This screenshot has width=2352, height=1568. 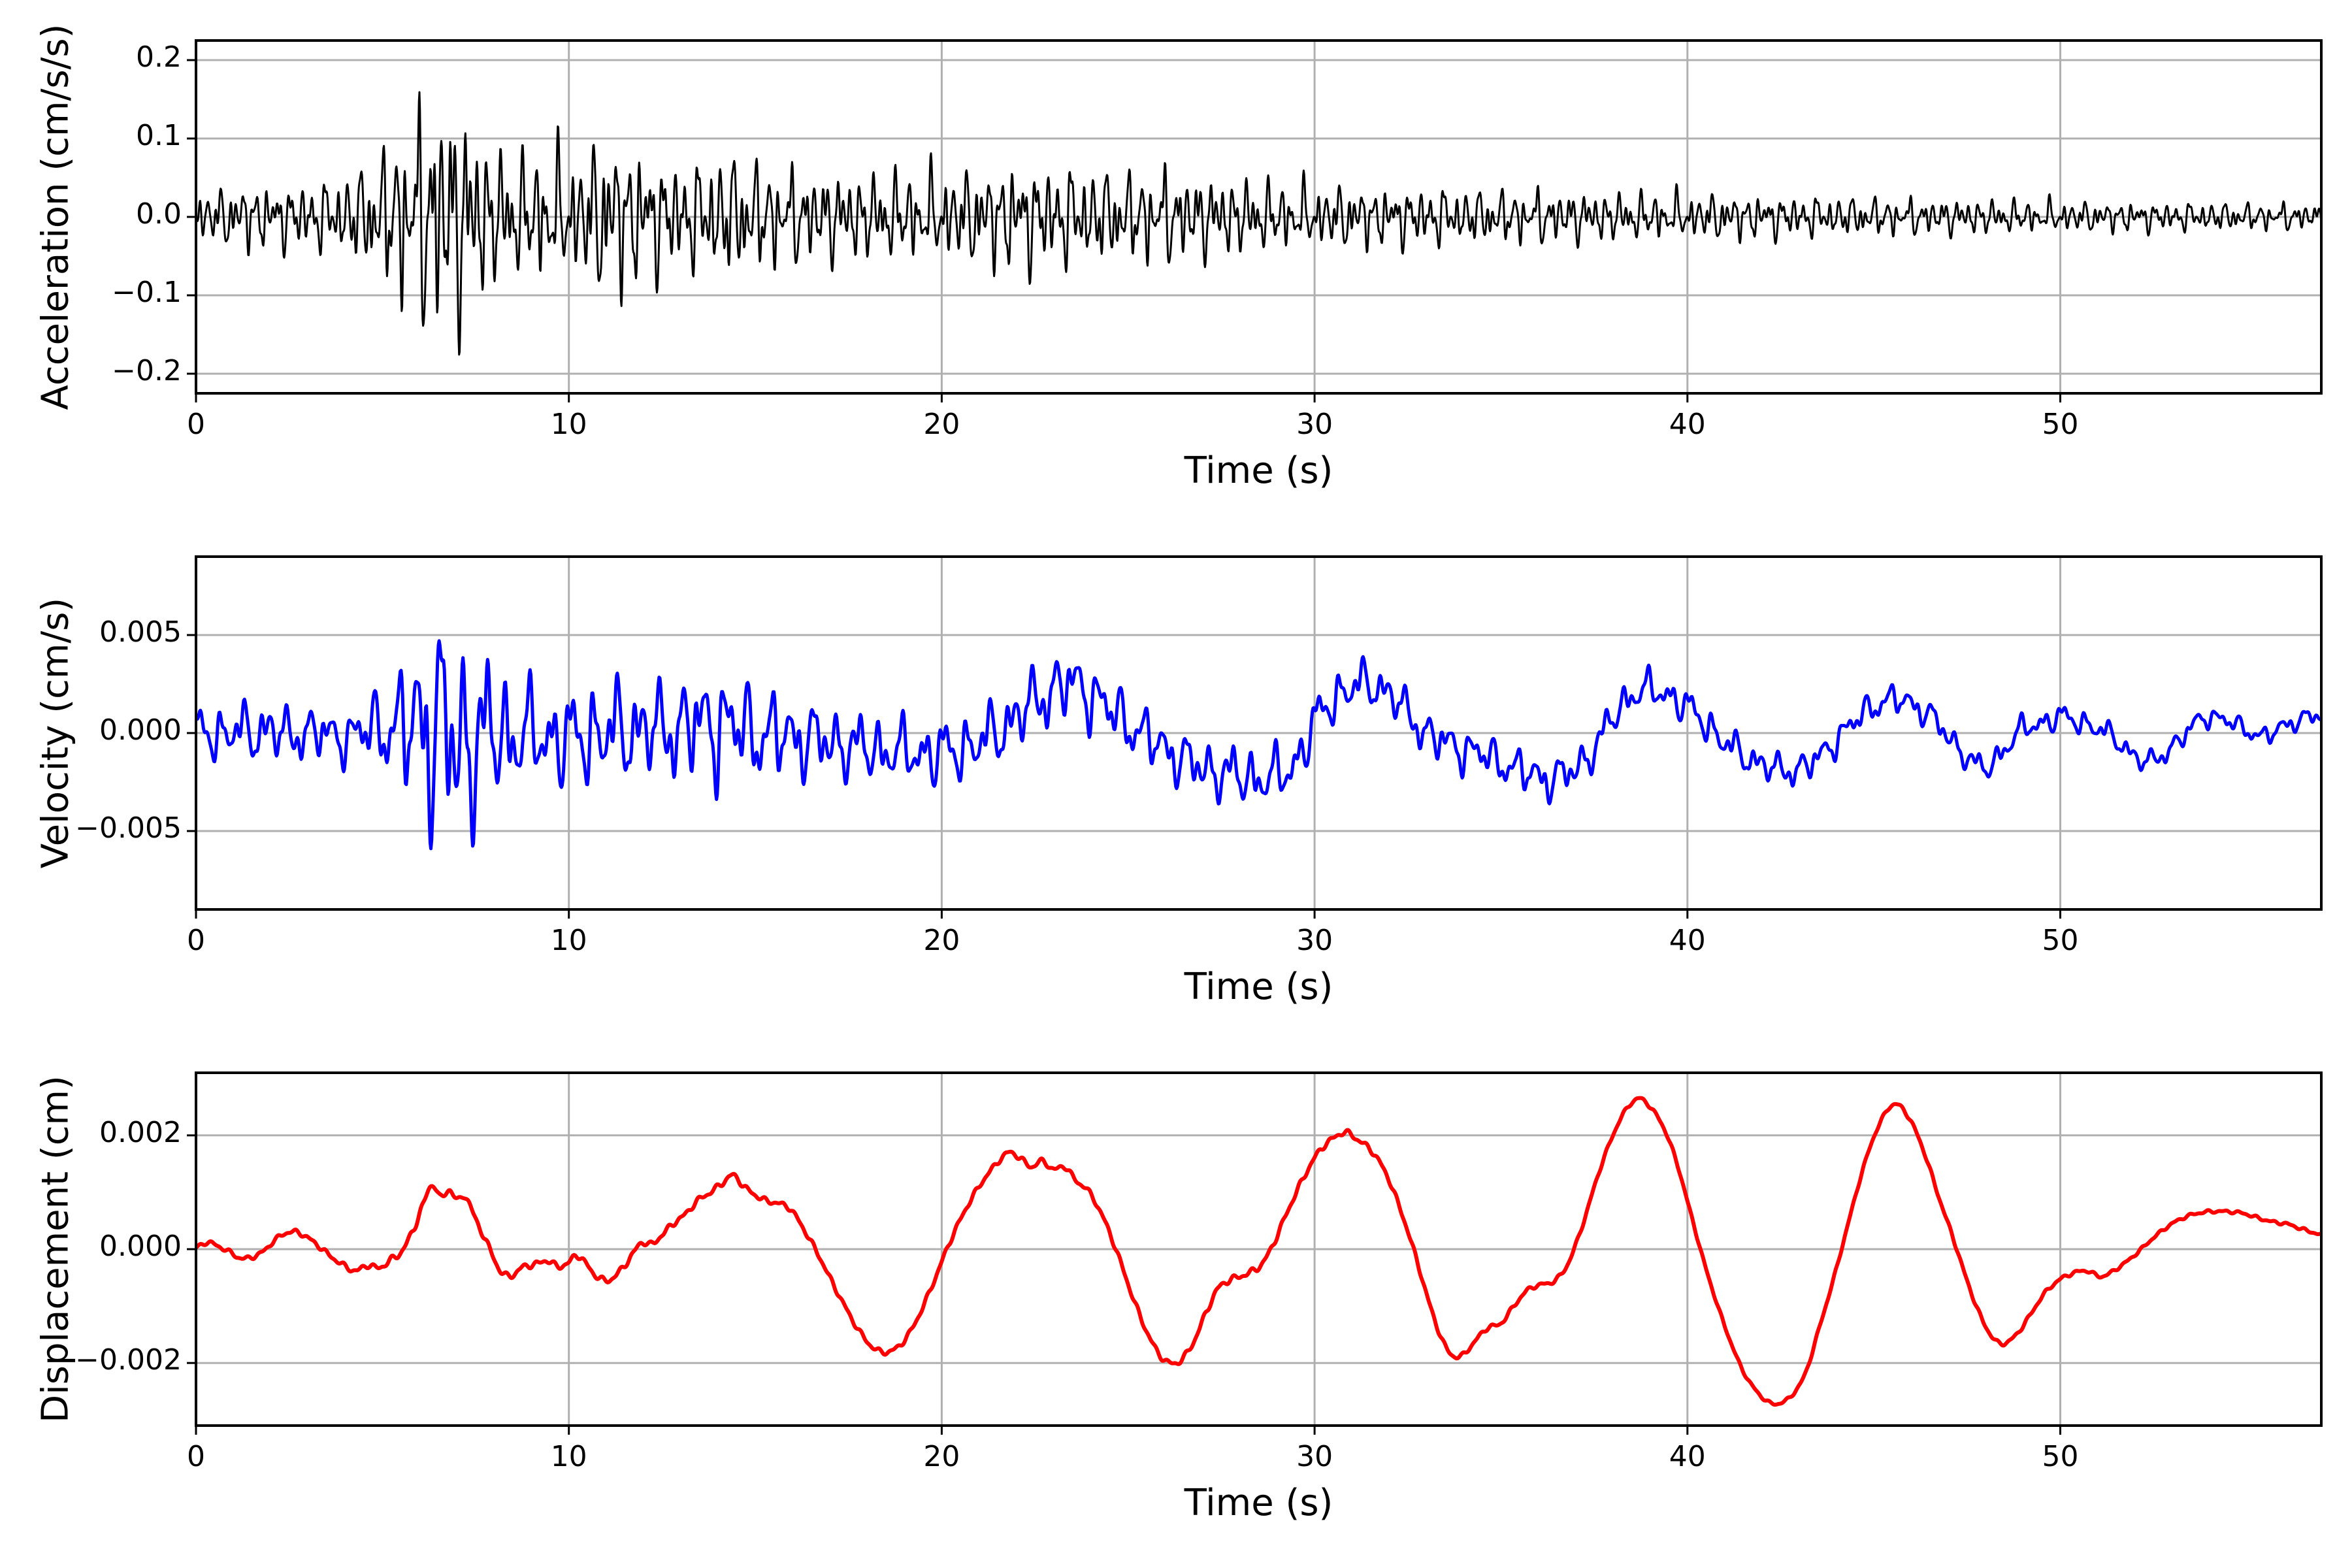 I want to click on y-tick-label: −0.2, so click(x=147, y=370).